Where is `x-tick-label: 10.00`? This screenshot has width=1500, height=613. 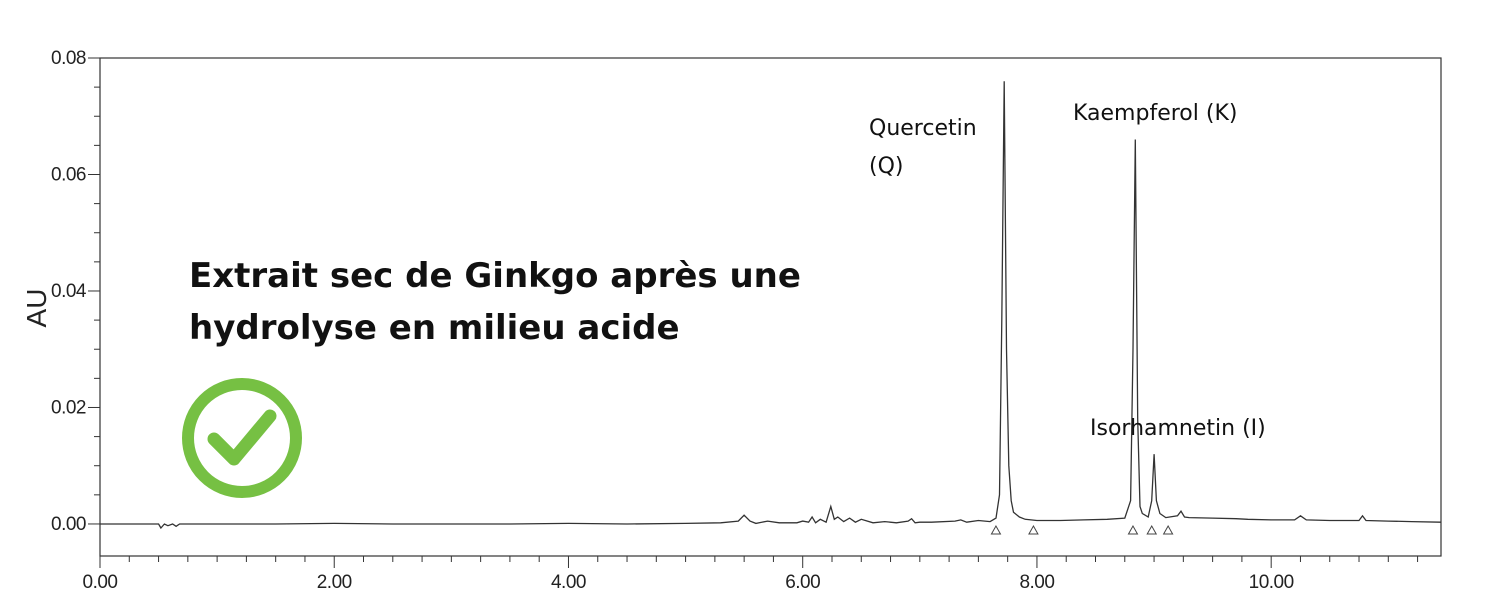 x-tick-label: 10.00 is located at coordinates (1271, 582).